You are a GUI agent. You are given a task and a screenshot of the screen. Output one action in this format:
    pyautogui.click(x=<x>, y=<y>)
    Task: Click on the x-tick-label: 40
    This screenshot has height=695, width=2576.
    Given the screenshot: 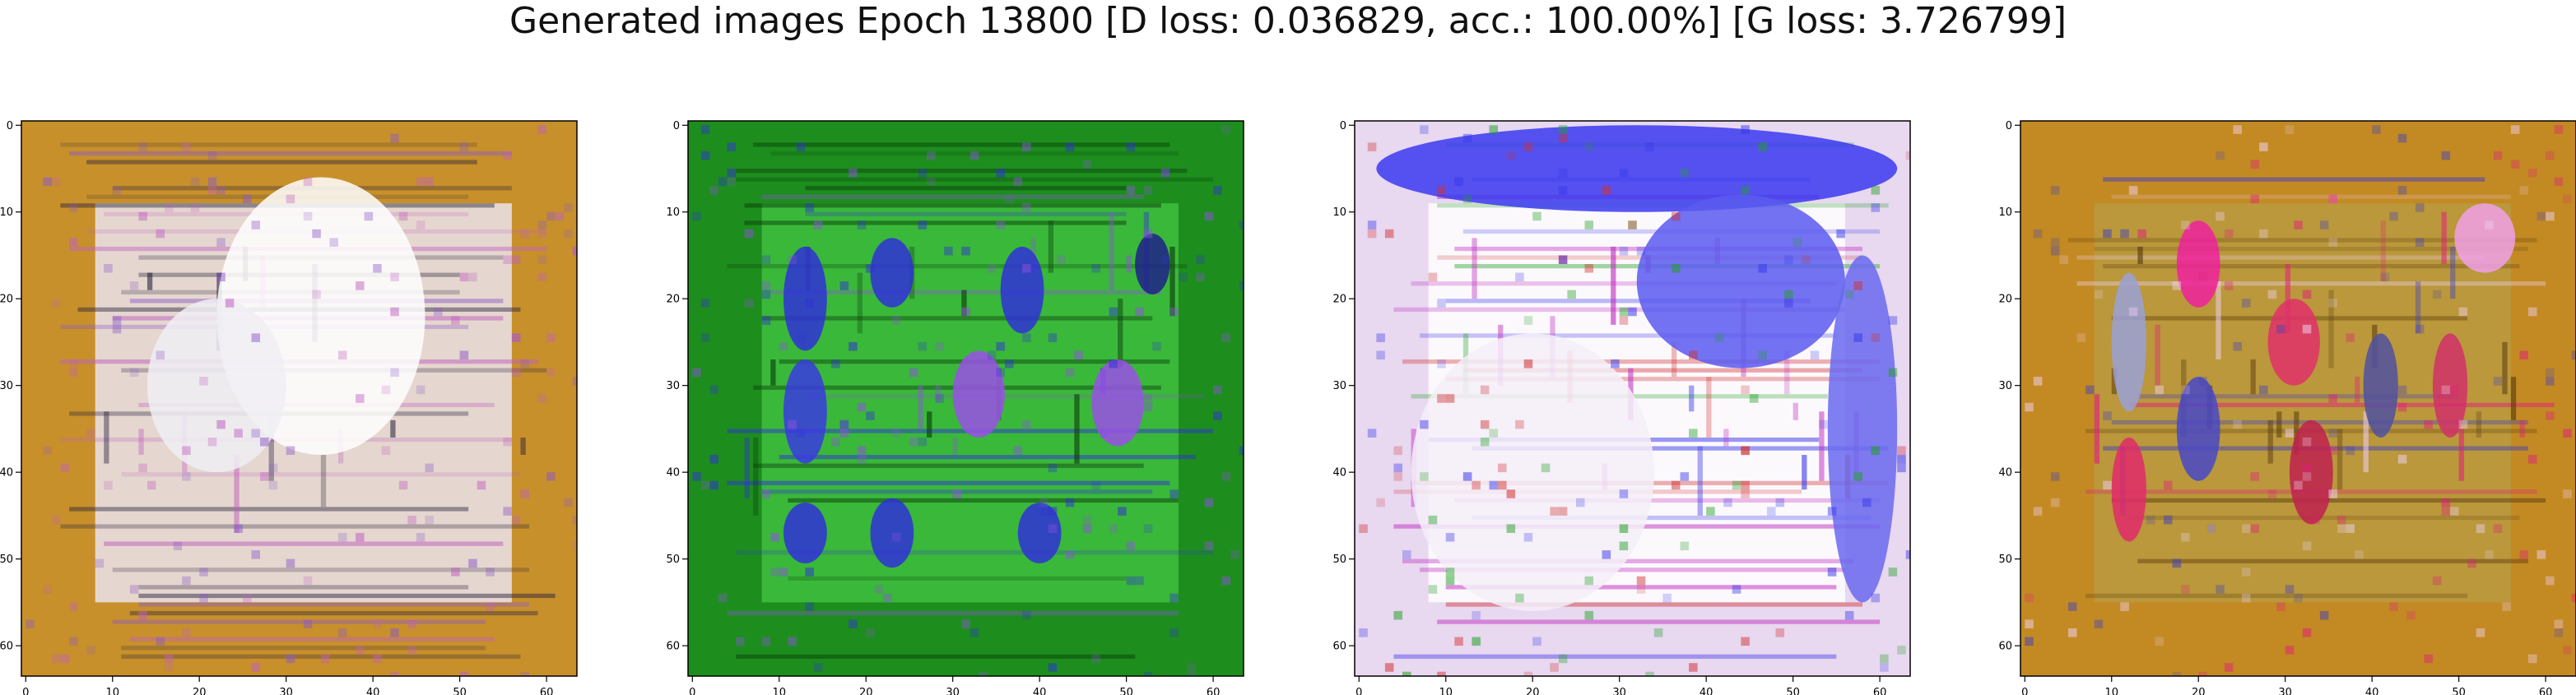 What is the action you would take?
    pyautogui.click(x=1040, y=691)
    